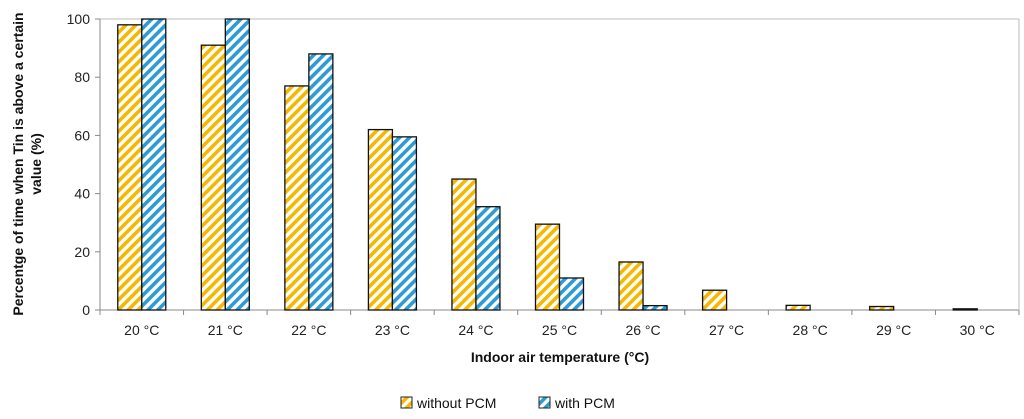 This screenshot has width=1024, height=419. What do you see at coordinates (83, 164) in the screenshot?
I see `y-axis-ticks: 0 20 40 60 80 100` at bounding box center [83, 164].